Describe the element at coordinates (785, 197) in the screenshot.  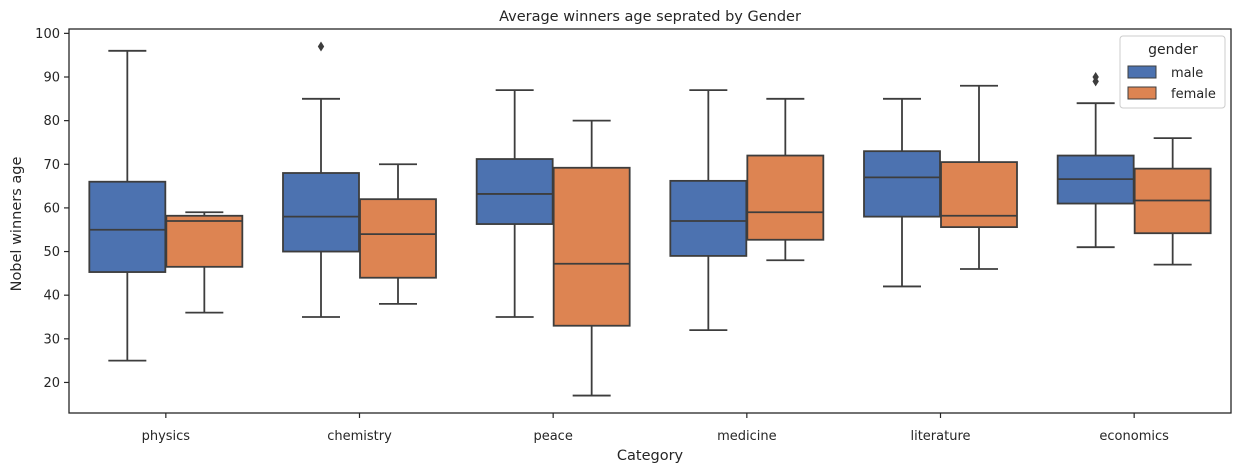
I see `box-female-medicine` at that location.